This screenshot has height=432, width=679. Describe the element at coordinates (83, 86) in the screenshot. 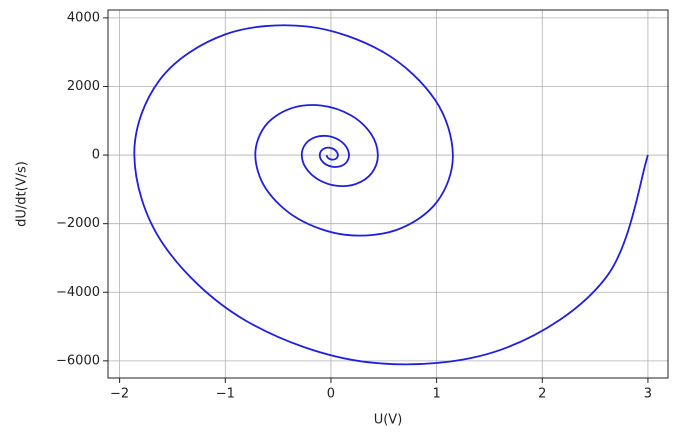

I see `y-tick-label: 2000` at that location.